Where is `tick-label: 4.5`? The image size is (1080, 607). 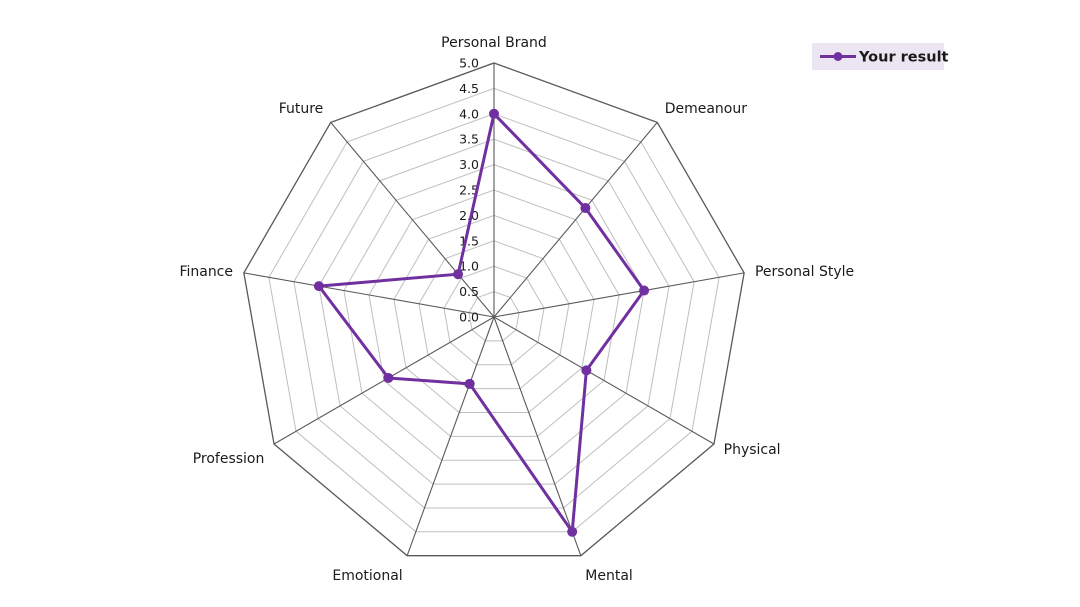 tick-label: 4.5 is located at coordinates (469, 88).